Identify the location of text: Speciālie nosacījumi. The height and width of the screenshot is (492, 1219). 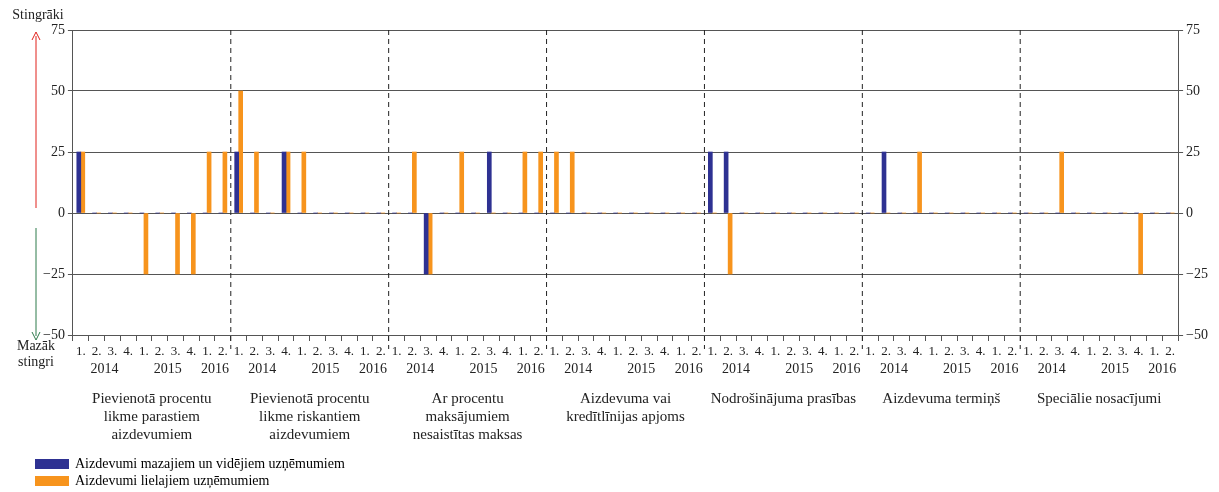
(1099, 398).